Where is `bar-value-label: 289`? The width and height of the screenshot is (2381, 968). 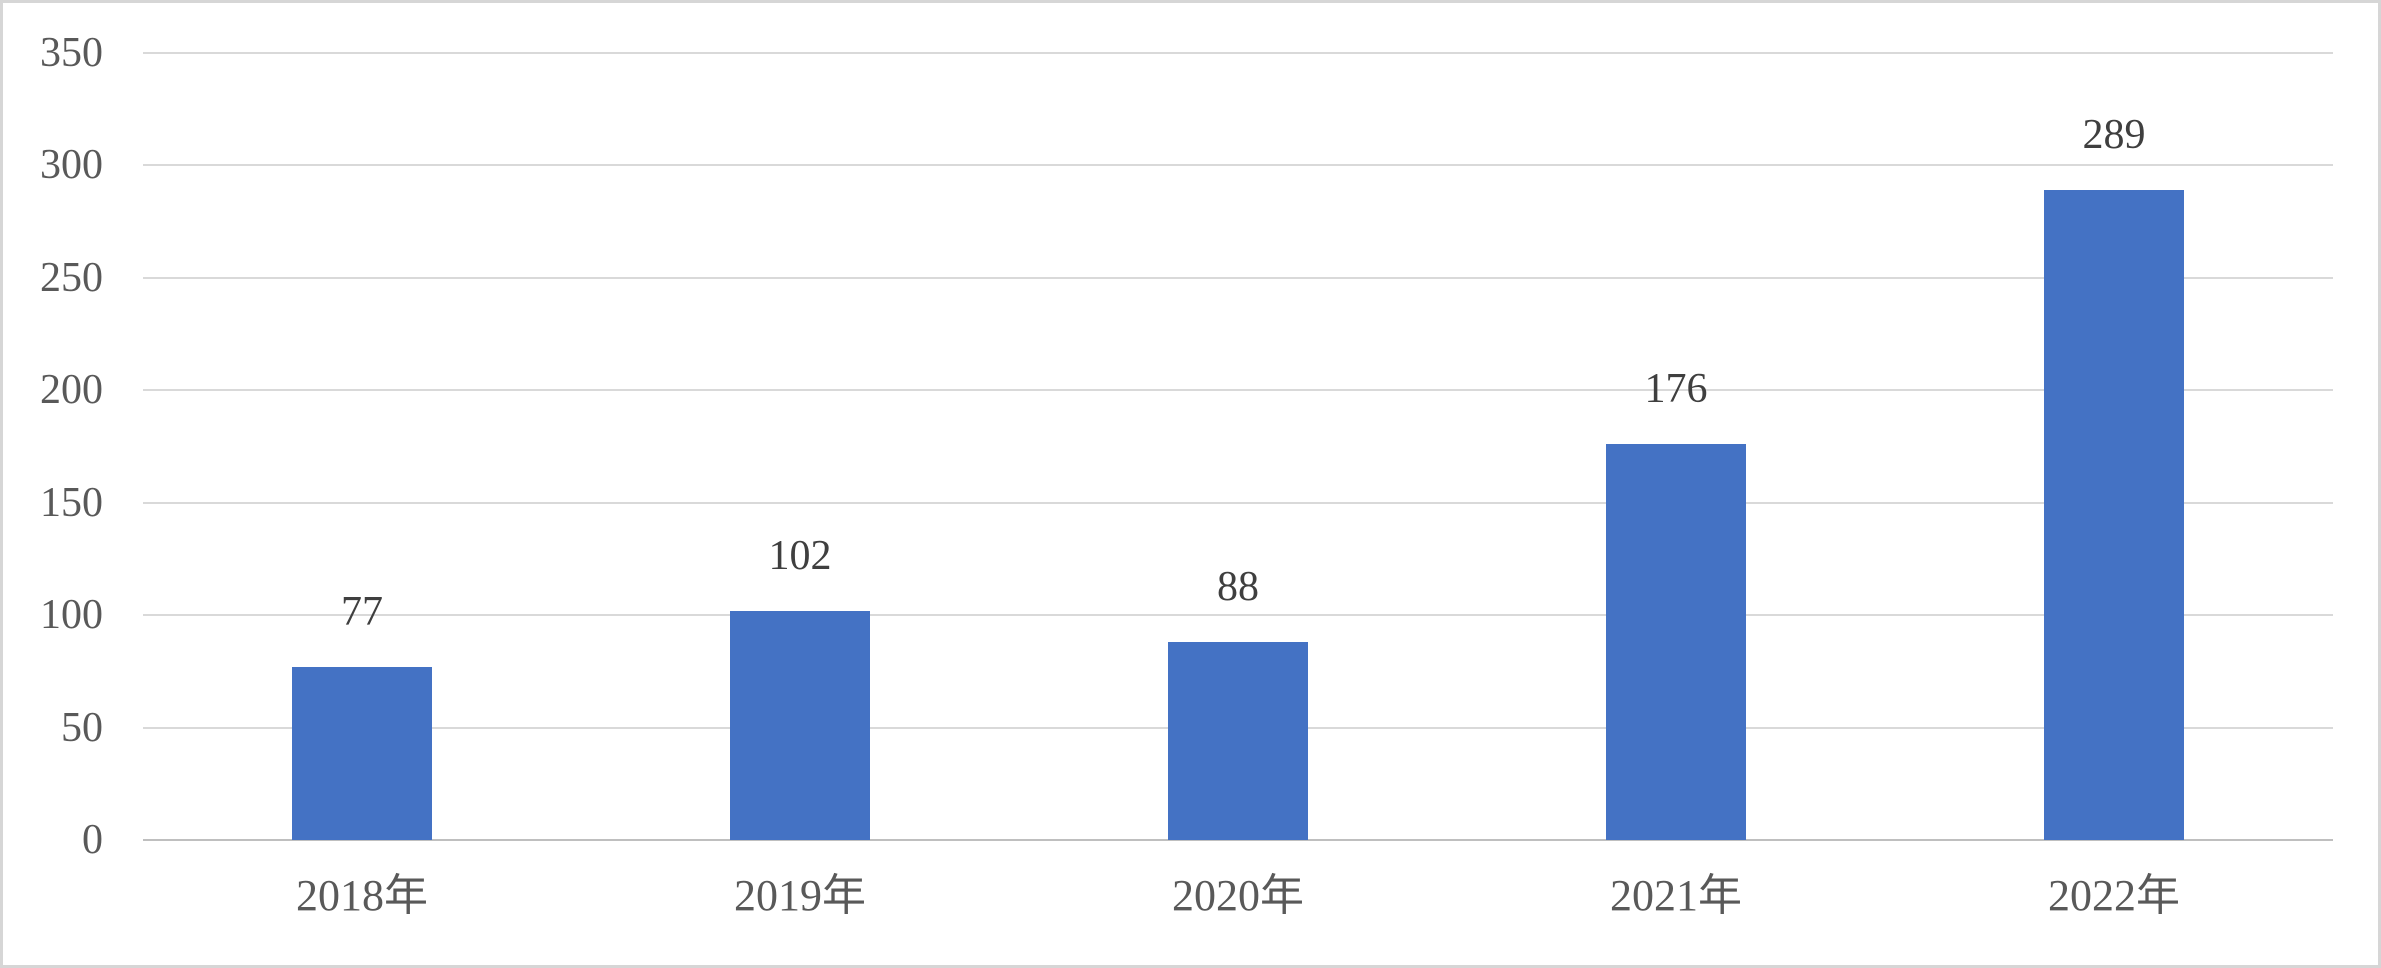
bar-value-label: 289 is located at coordinates (2114, 135).